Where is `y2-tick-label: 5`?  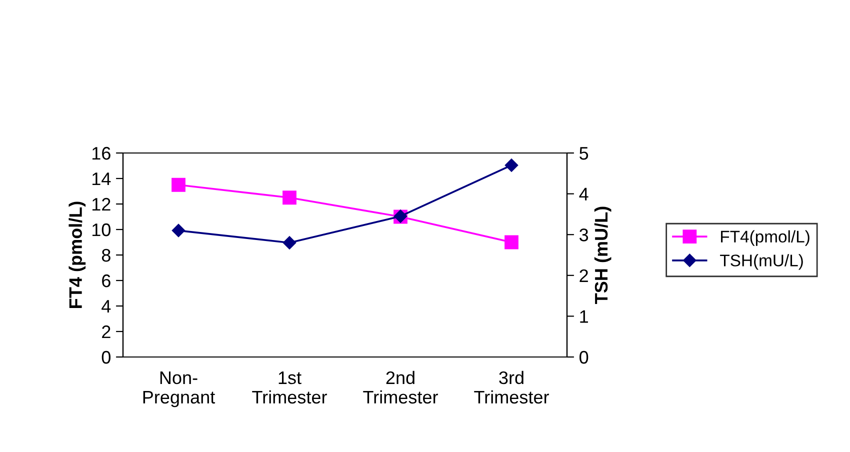
y2-tick-label: 5 is located at coordinates (584, 153).